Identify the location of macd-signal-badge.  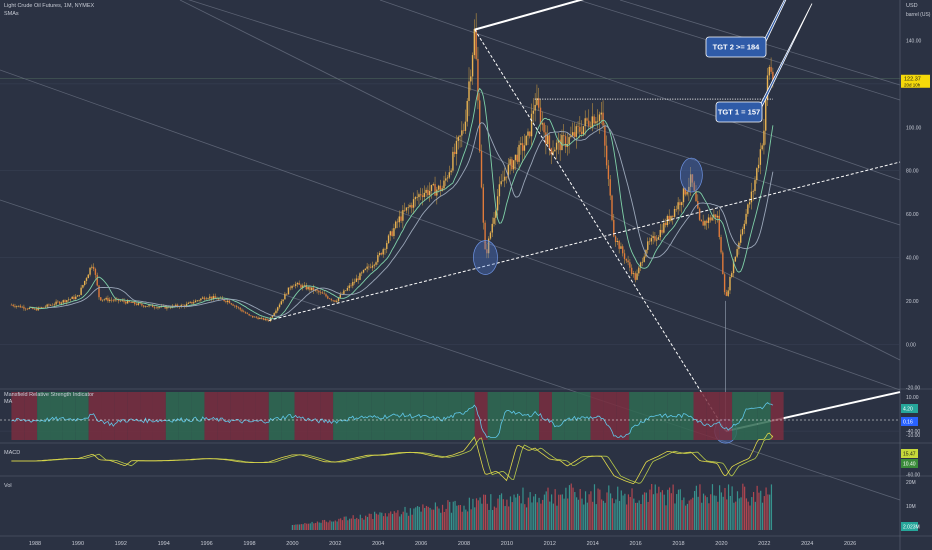
(909, 463).